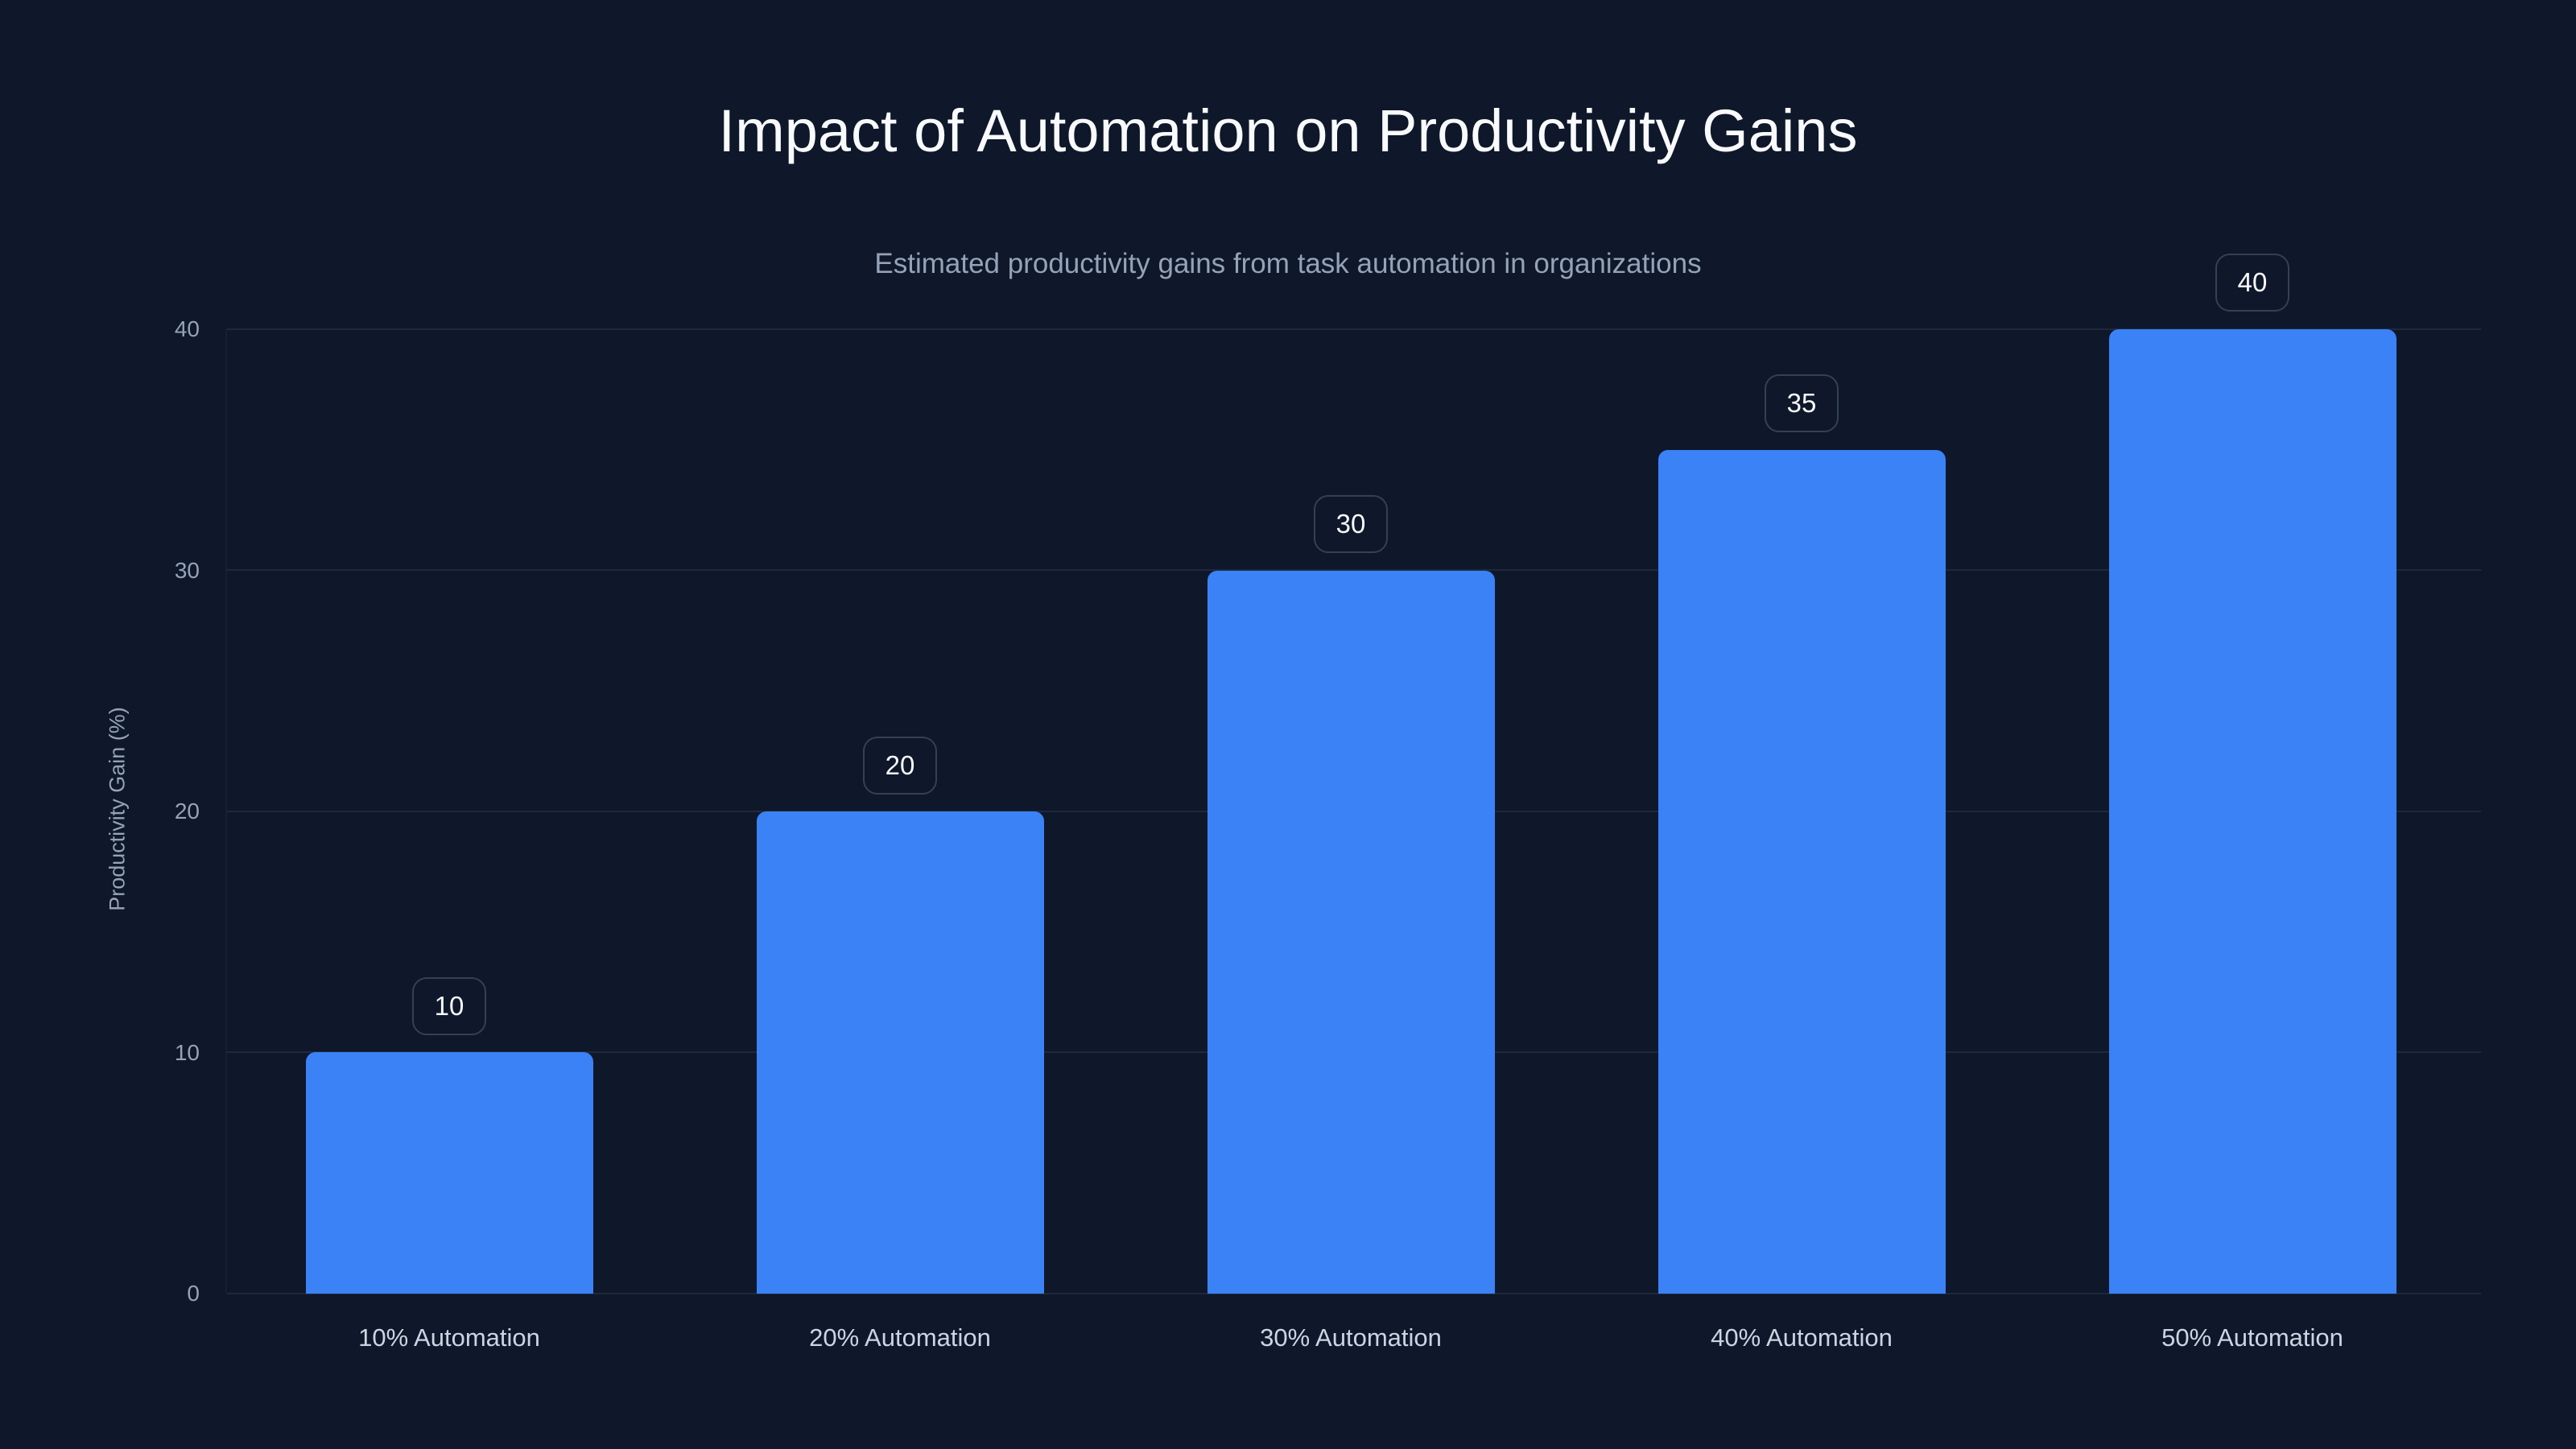  I want to click on x-label-40-automation: 40% Automation, so click(1802, 1337).